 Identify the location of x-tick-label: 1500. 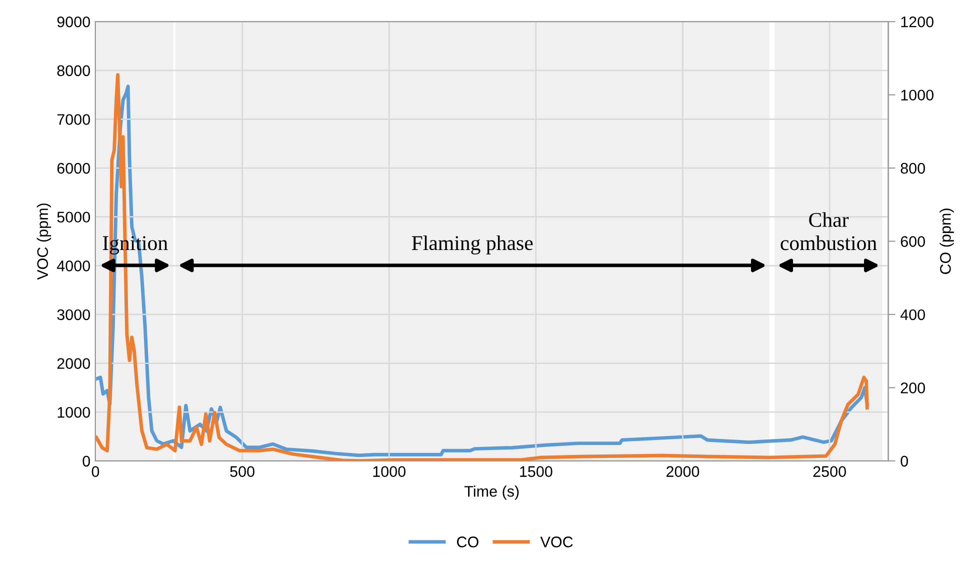
(536, 471).